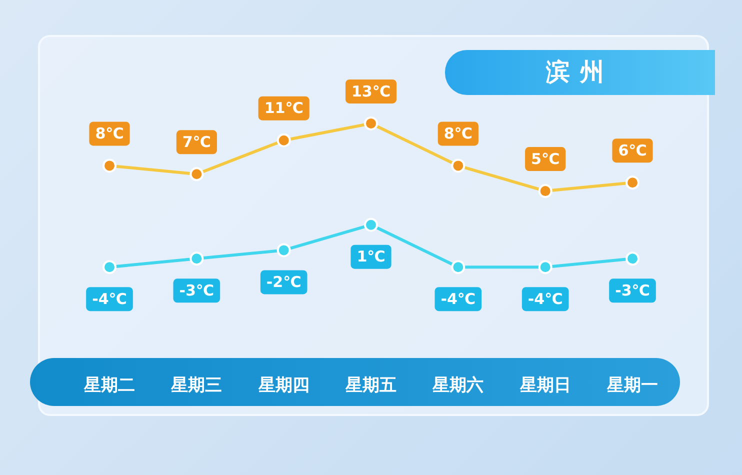 The height and width of the screenshot is (475, 742). Describe the element at coordinates (632, 150) in the screenshot. I see `data-label: 6℃` at that location.